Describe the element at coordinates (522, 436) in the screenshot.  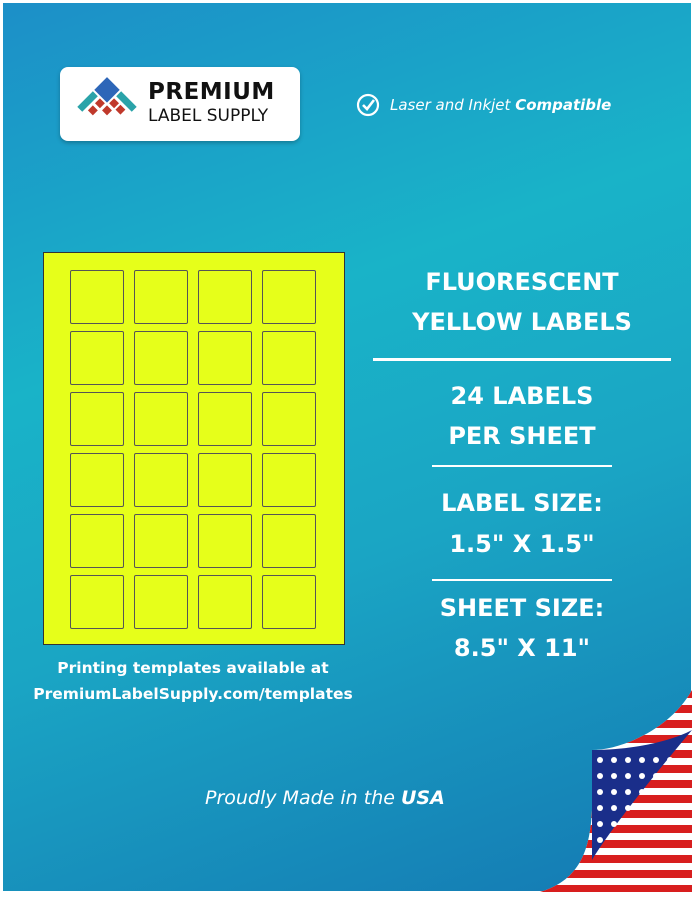
I see `count-line-2: PER SHEET` at that location.